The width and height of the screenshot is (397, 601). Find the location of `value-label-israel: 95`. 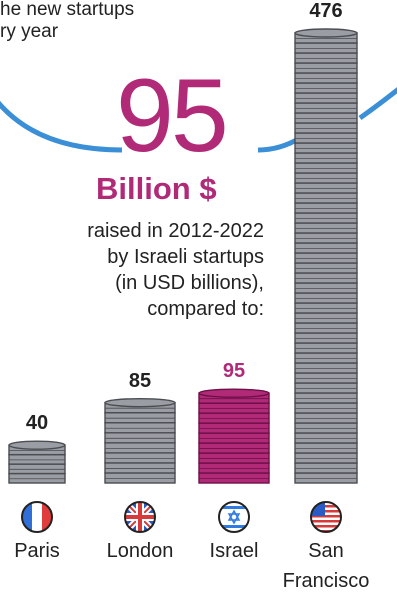

value-label-israel: 95 is located at coordinates (234, 371).